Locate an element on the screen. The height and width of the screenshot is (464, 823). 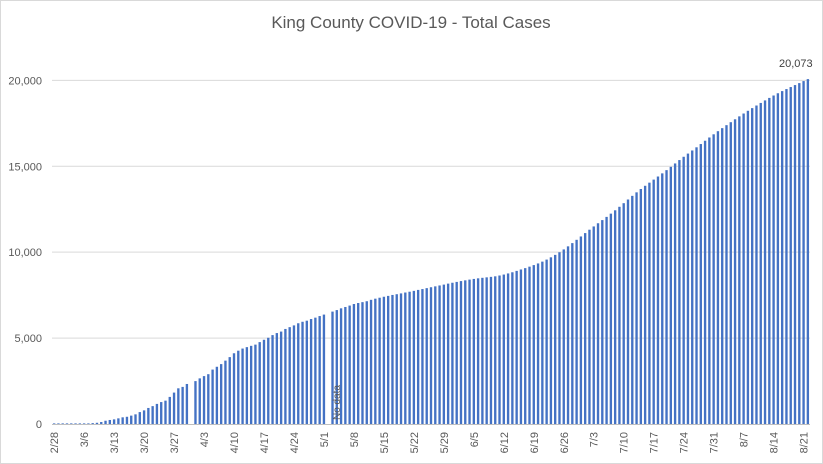
y-tick-label: 10,000 is located at coordinates (25, 253).